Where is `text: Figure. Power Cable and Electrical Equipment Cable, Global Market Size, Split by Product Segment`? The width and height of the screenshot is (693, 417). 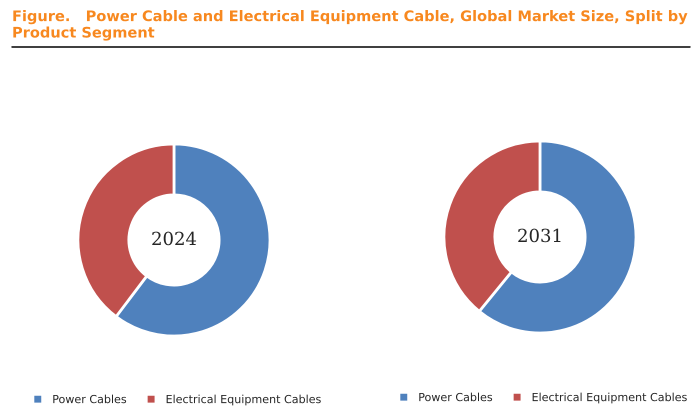 text: Figure. Power Cable and Electrical Equipment Cable, Global Market Size, Split by Product Segment is located at coordinates (350, 25).